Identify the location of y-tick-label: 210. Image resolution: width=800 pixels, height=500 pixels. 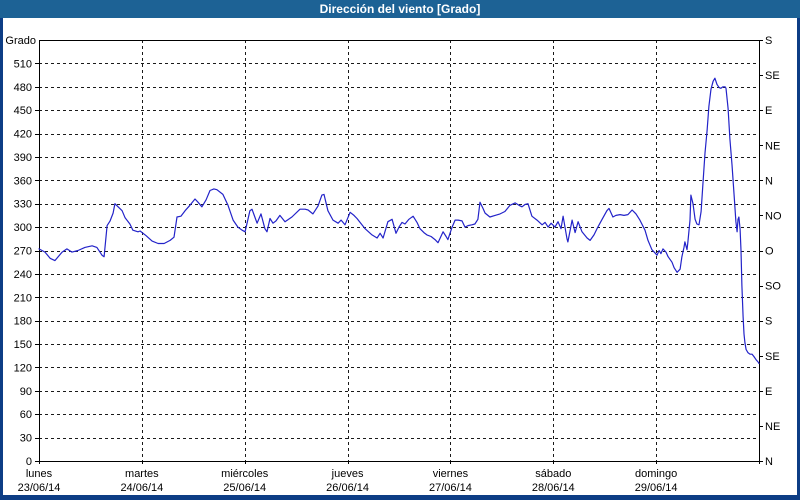
(23, 298).